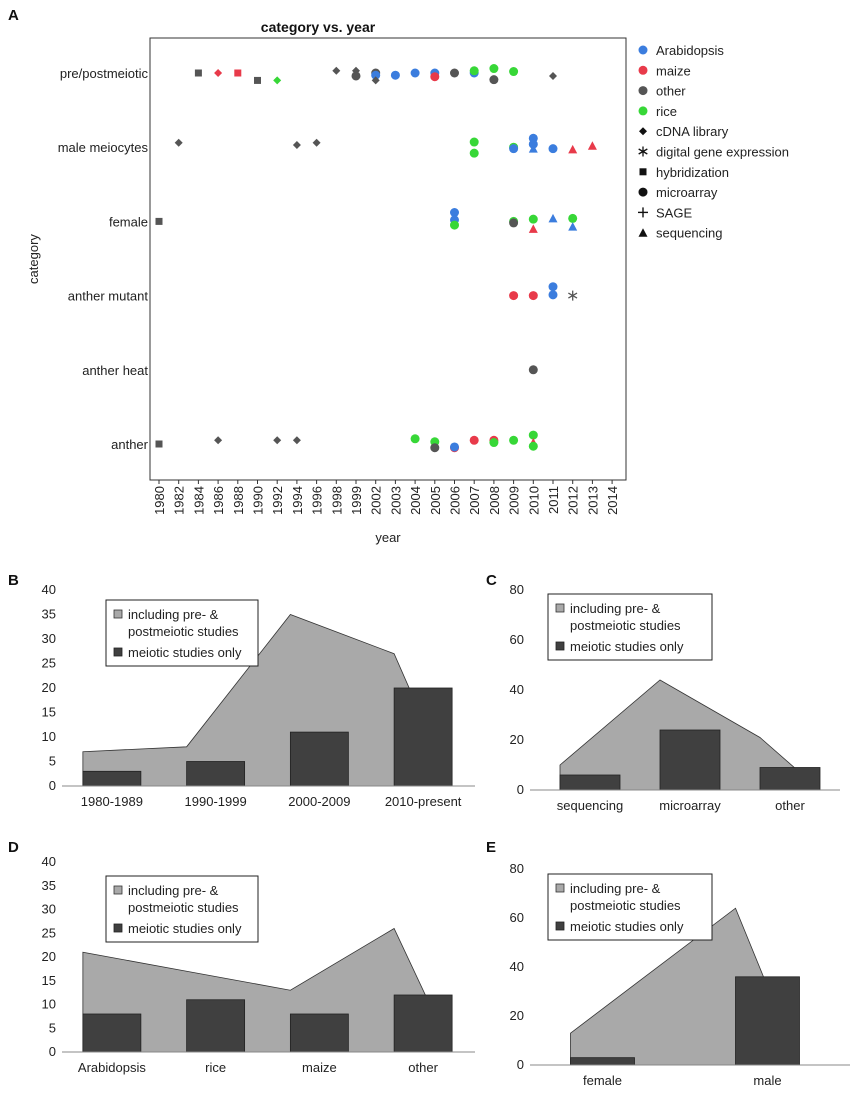  Describe the element at coordinates (612, 500) in the screenshot. I see `scatter-x-tick-label: 2014` at that location.